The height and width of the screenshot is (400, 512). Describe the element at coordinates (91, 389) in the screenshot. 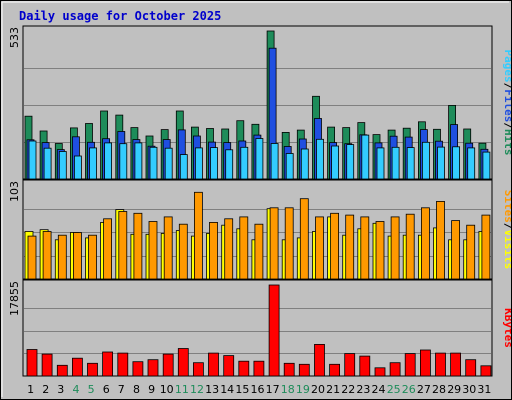

I see `x-tick-day-5: 5` at that location.